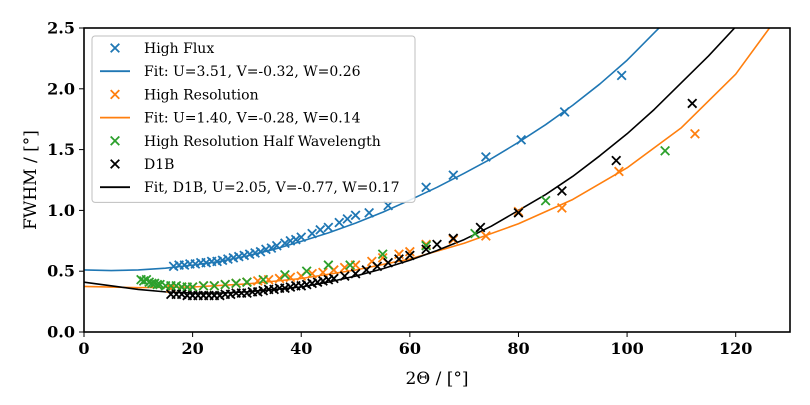  I want to click on legend-label: High Resolution Half Wavelength, so click(262, 142).